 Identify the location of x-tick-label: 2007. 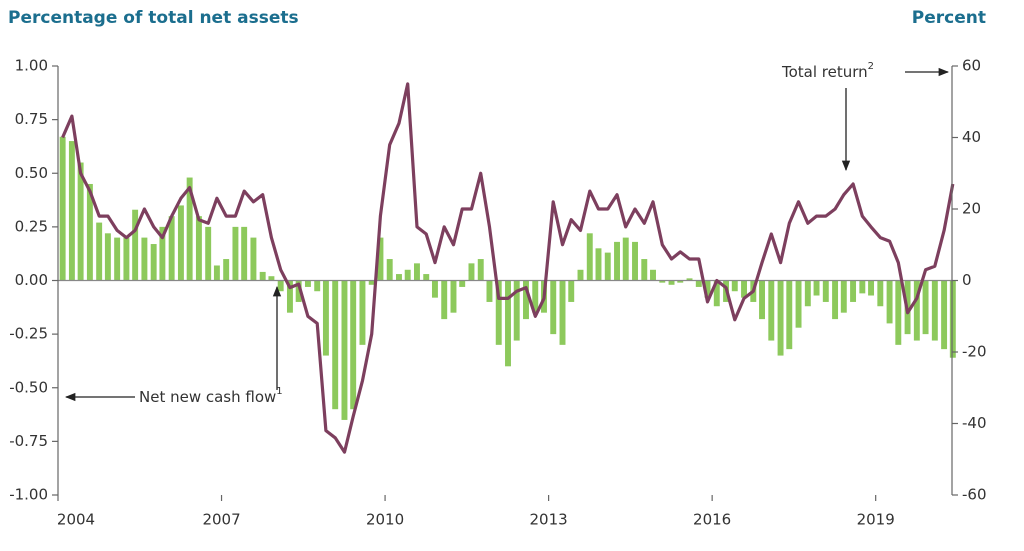
(221, 520).